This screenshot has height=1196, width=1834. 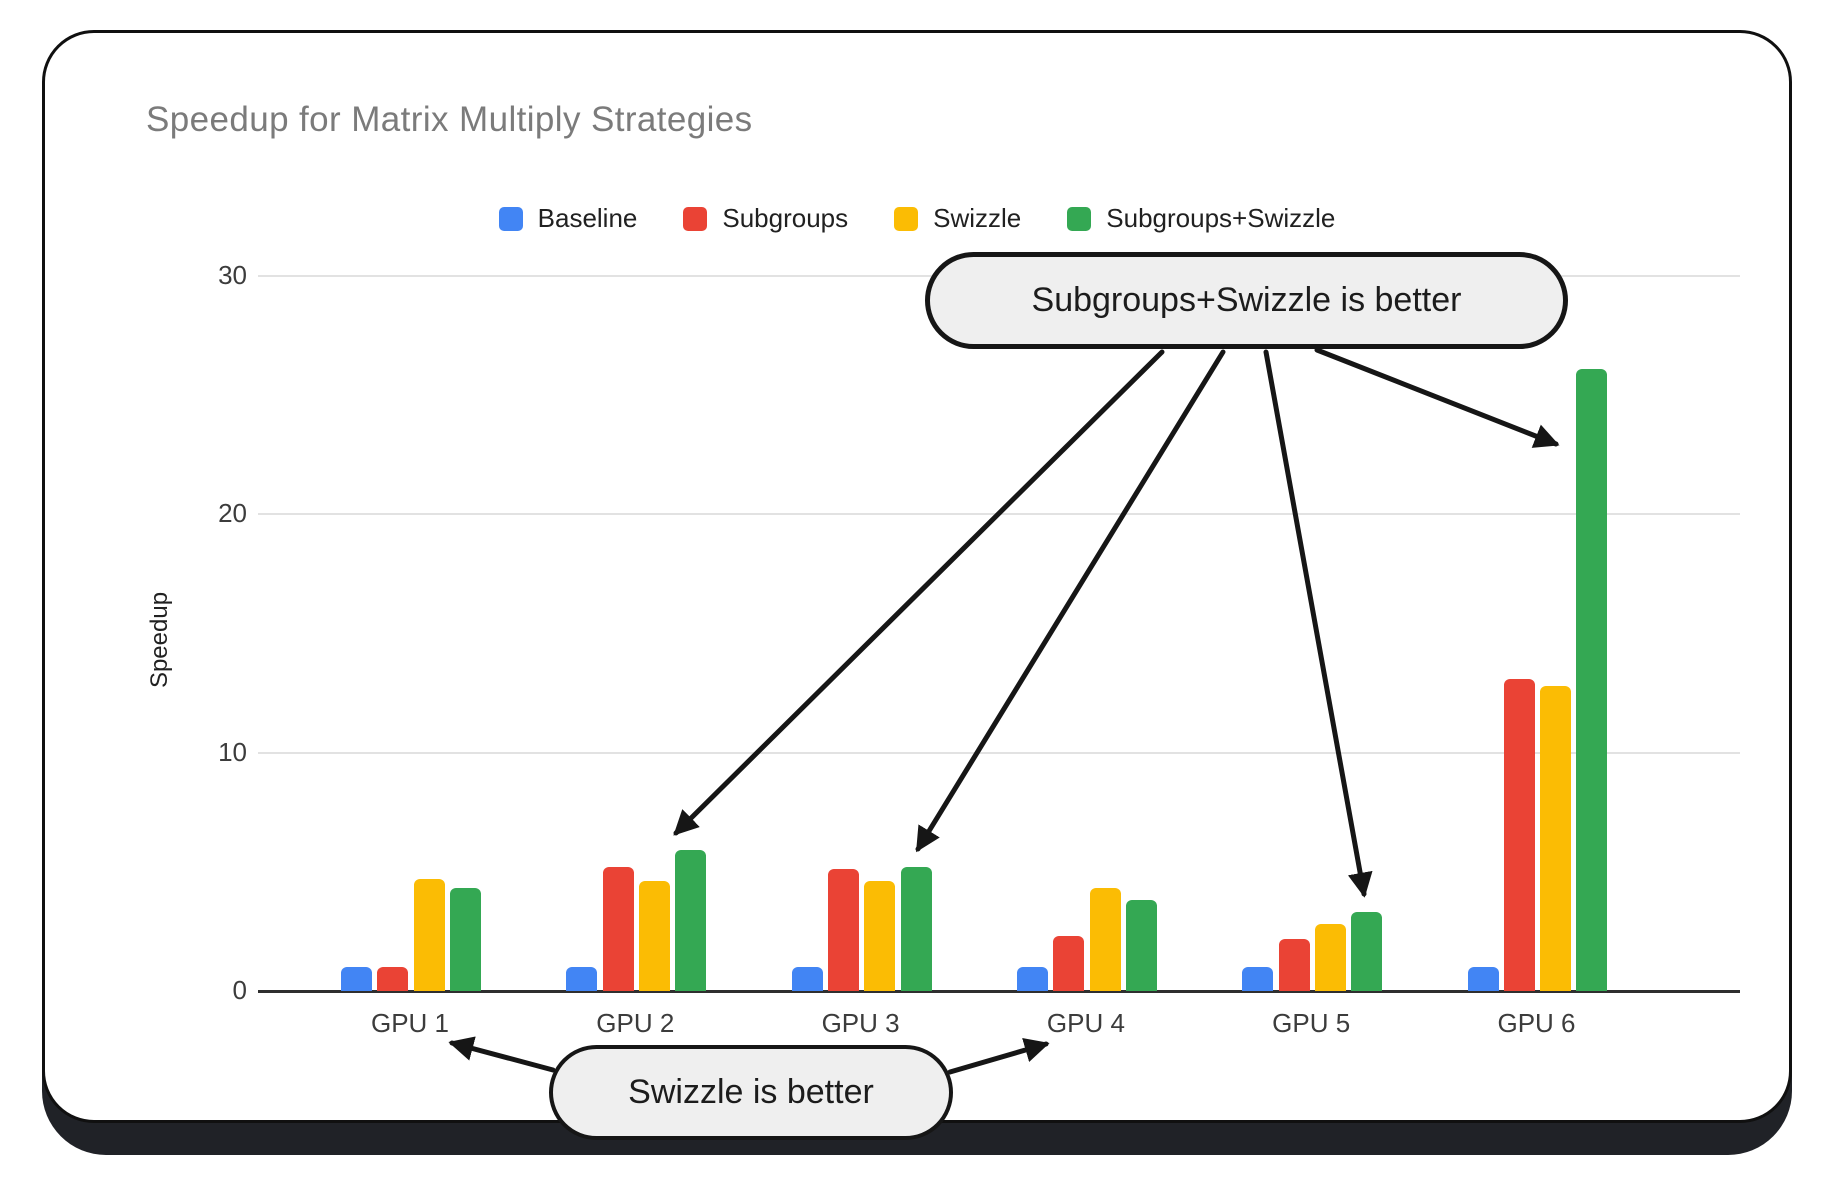 What do you see at coordinates (1536, 1023) in the screenshot?
I see `x-category-label: GPU 6` at bounding box center [1536, 1023].